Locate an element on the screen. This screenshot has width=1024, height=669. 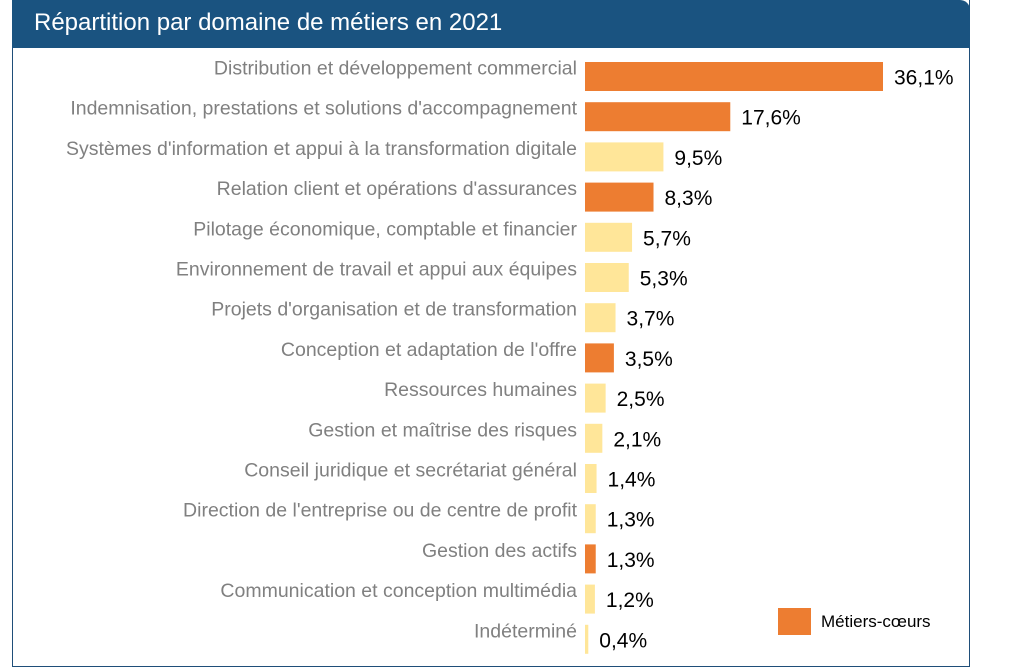
value-label: 3,5% is located at coordinates (649, 359).